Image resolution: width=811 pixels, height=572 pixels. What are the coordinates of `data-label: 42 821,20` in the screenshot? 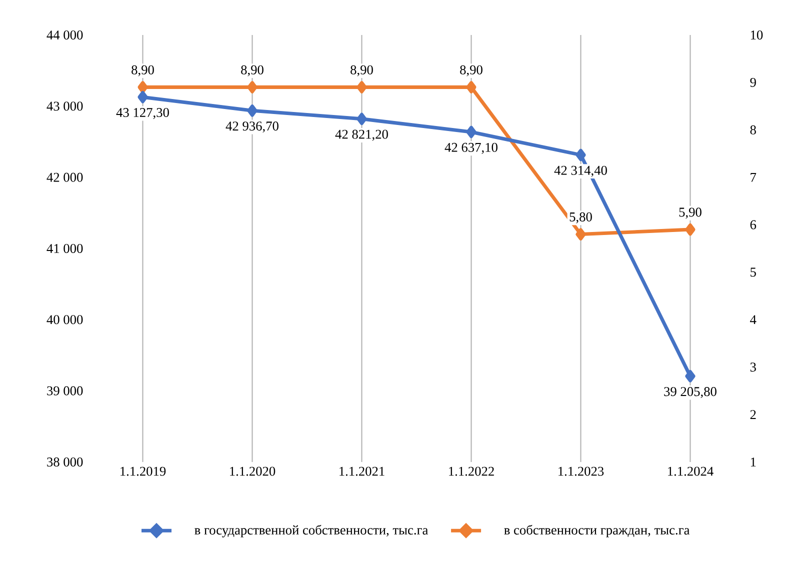 It's located at (361, 135).